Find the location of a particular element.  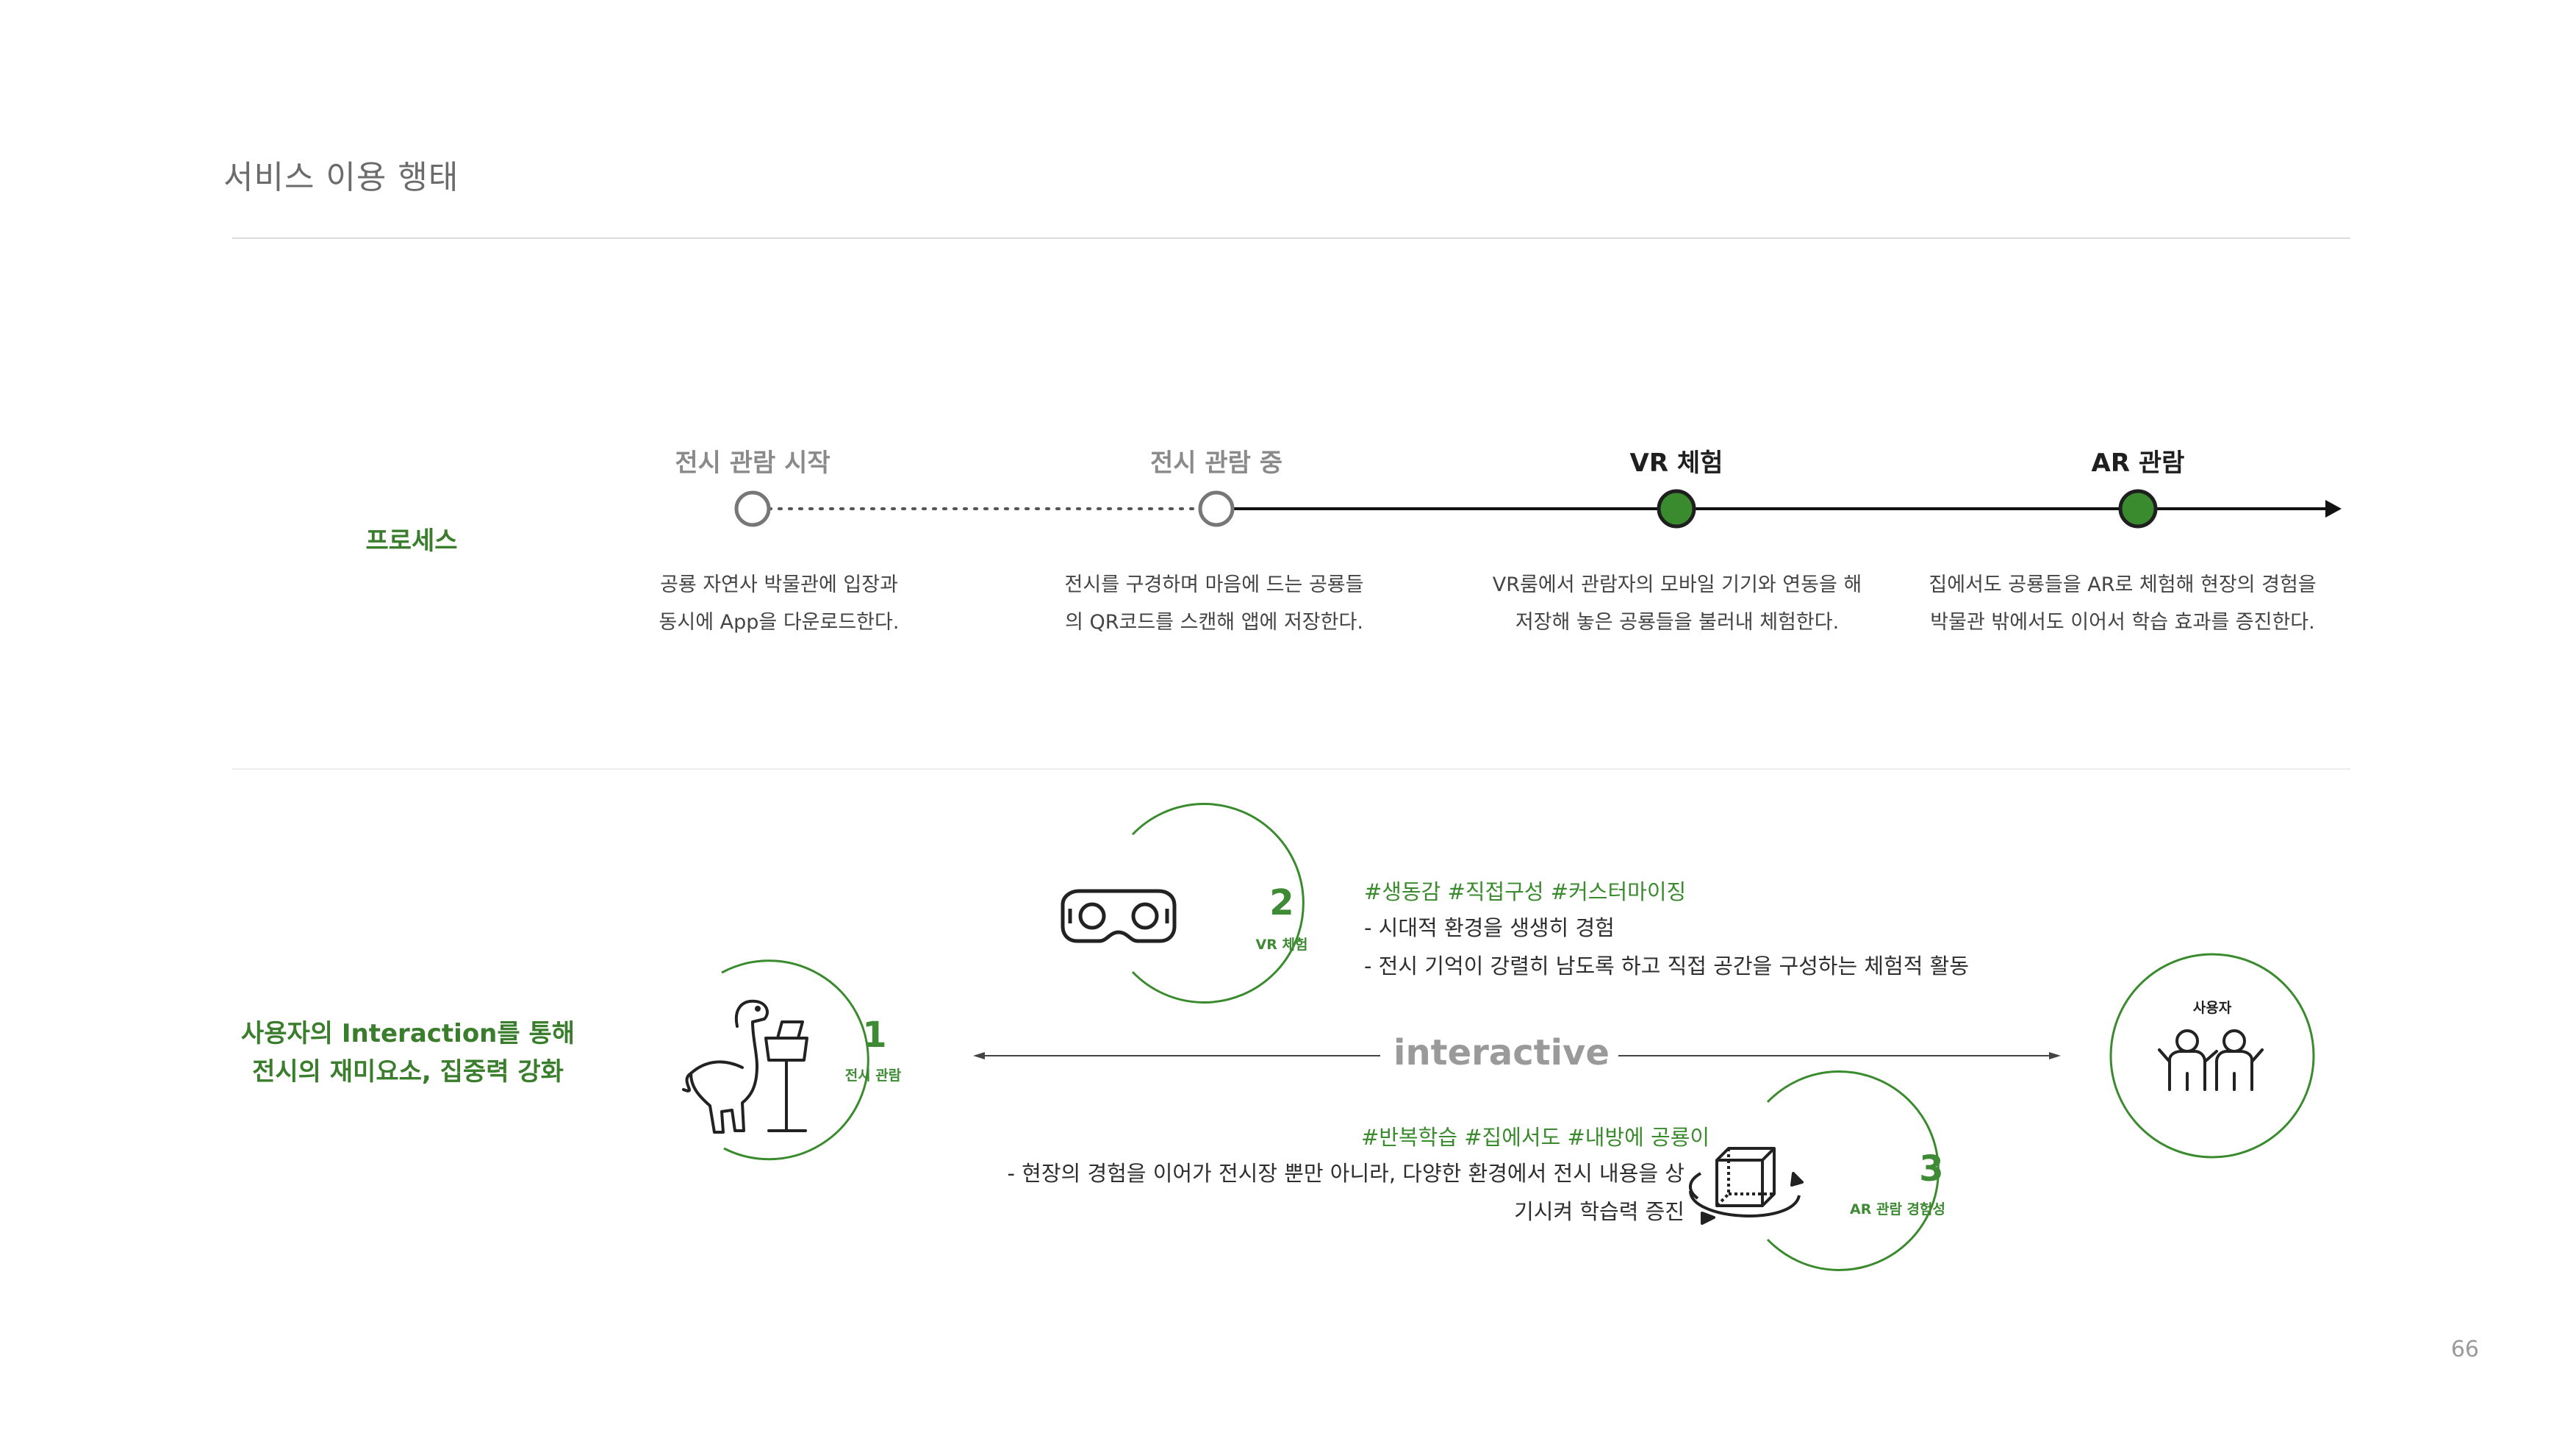

interaction-label: 사용자의 Interaction를 통해 전시의 재미요소, 집중력 강화 is located at coordinates (407, 1053).